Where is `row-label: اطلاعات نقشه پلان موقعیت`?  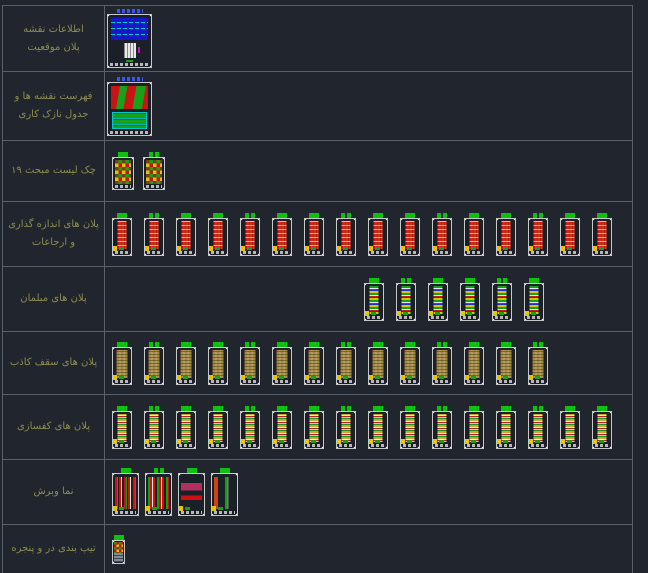
row-label: اطلاعات نقشه پلان موقعیت is located at coordinates (54, 38).